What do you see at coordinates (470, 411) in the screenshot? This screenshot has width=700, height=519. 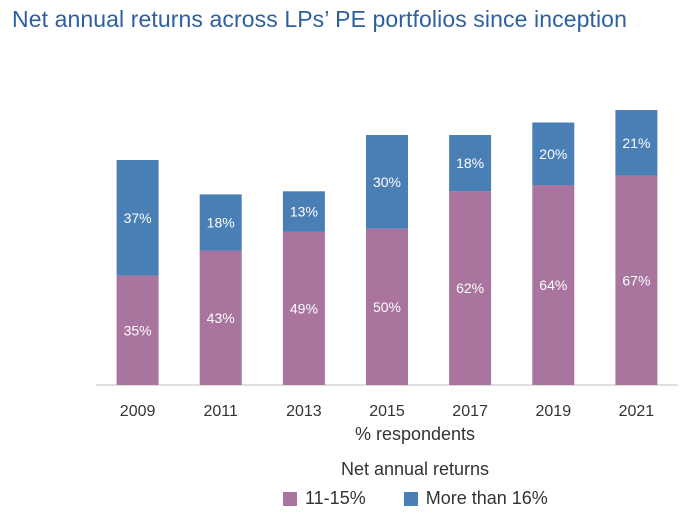 I see `x-tick-label-2017: 2017` at bounding box center [470, 411].